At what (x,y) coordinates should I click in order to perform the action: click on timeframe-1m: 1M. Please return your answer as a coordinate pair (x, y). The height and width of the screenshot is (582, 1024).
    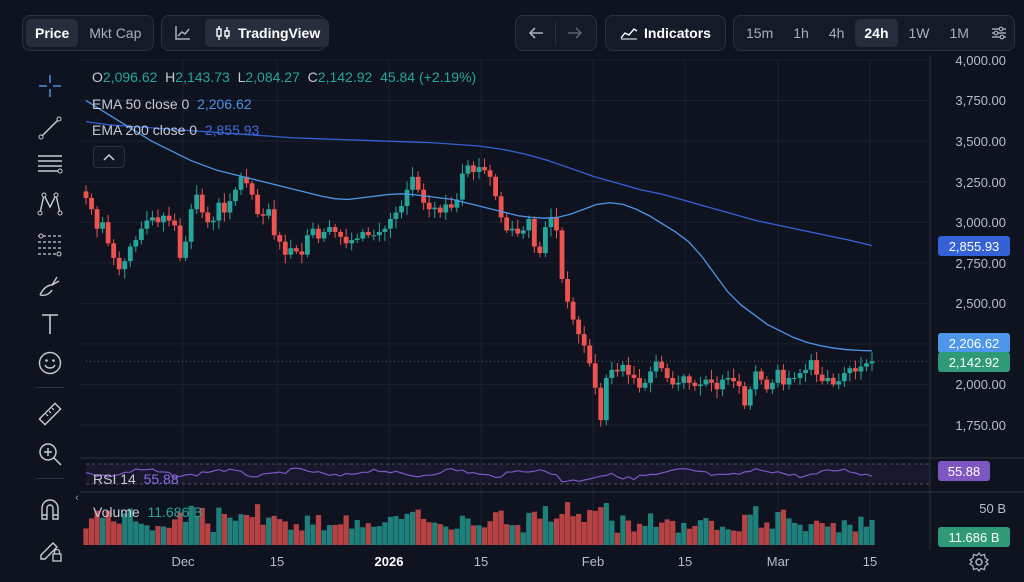
    Looking at the image, I should click on (959, 33).